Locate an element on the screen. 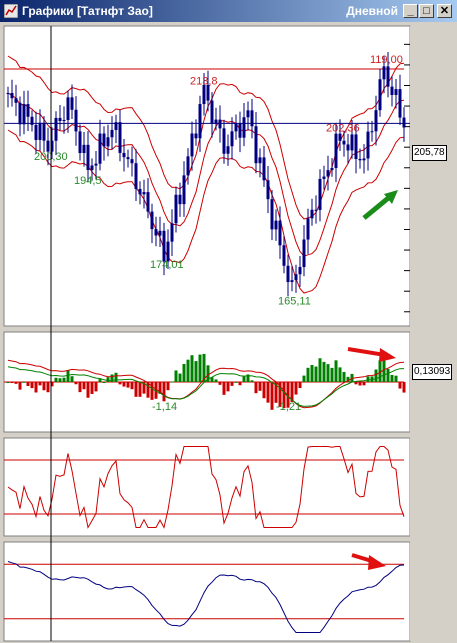 Image resolution: width=457 pixels, height=643 pixels. price-label: 165,11 is located at coordinates (294, 302).